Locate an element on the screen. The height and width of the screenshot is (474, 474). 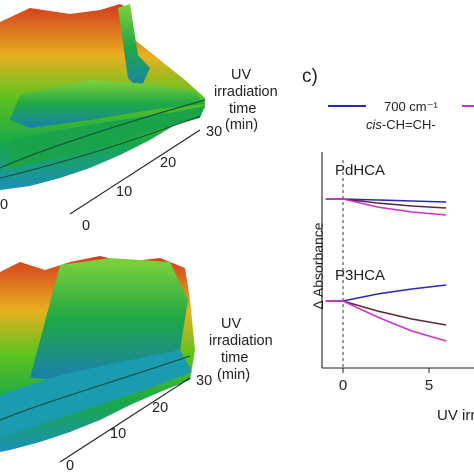
axis-title-top-line-2: irradiation is located at coordinates (246, 92).